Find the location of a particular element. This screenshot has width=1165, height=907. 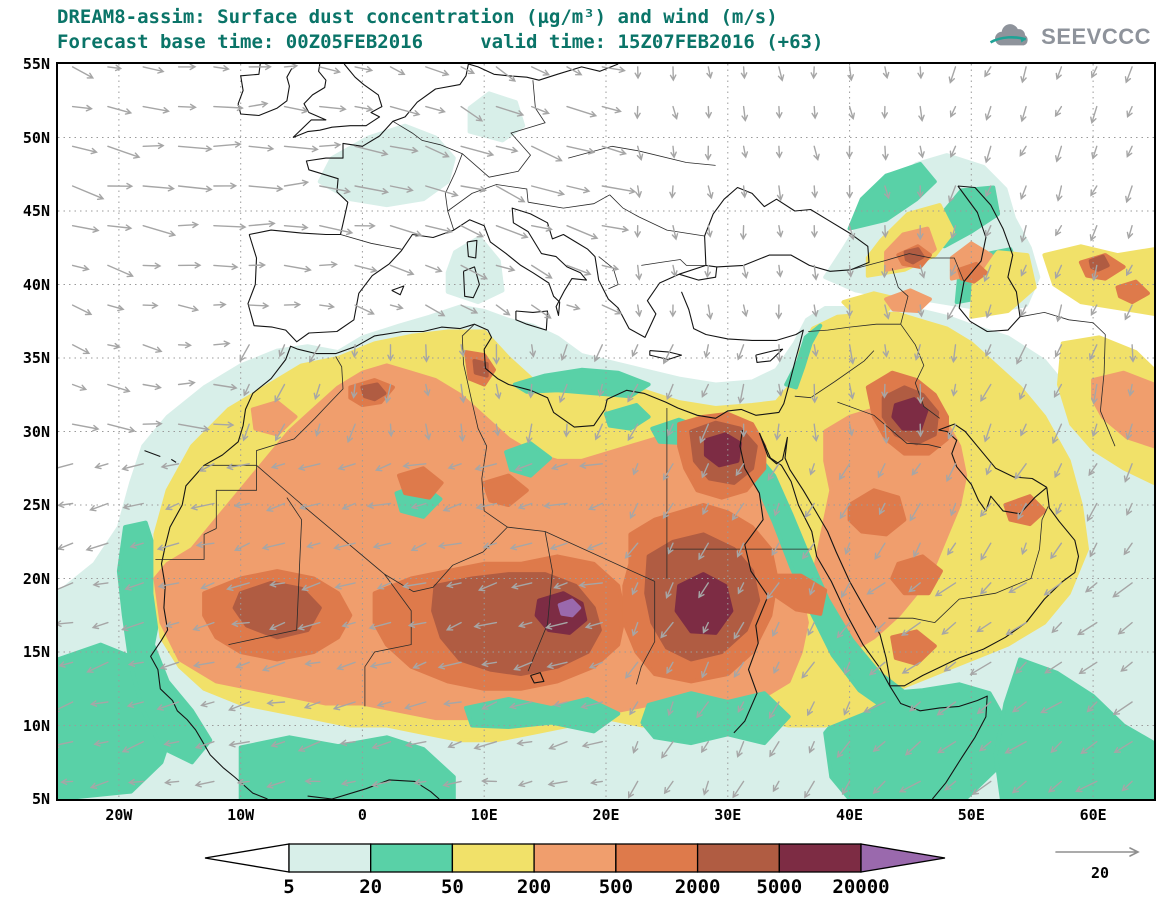

dust-region-t20-libya-coast is located at coordinates (581, 383).